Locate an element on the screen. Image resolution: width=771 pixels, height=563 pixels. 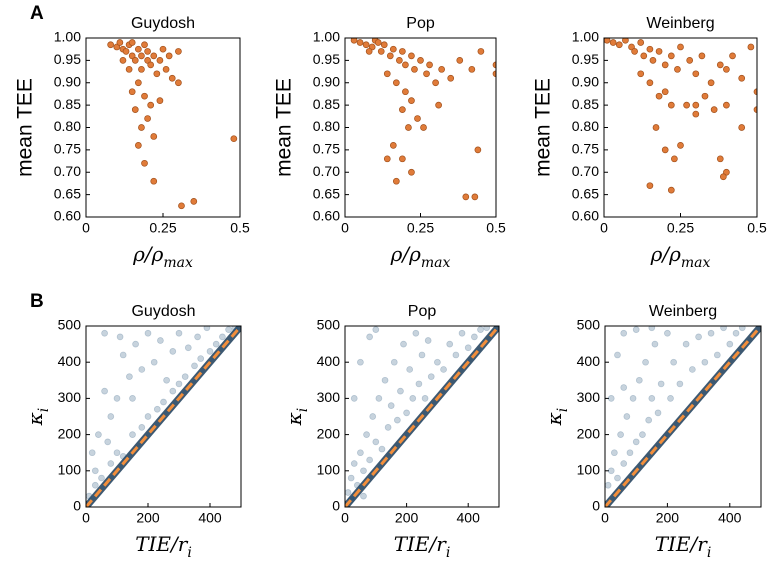
x-tick-label: 400 is located at coordinates (210, 518).